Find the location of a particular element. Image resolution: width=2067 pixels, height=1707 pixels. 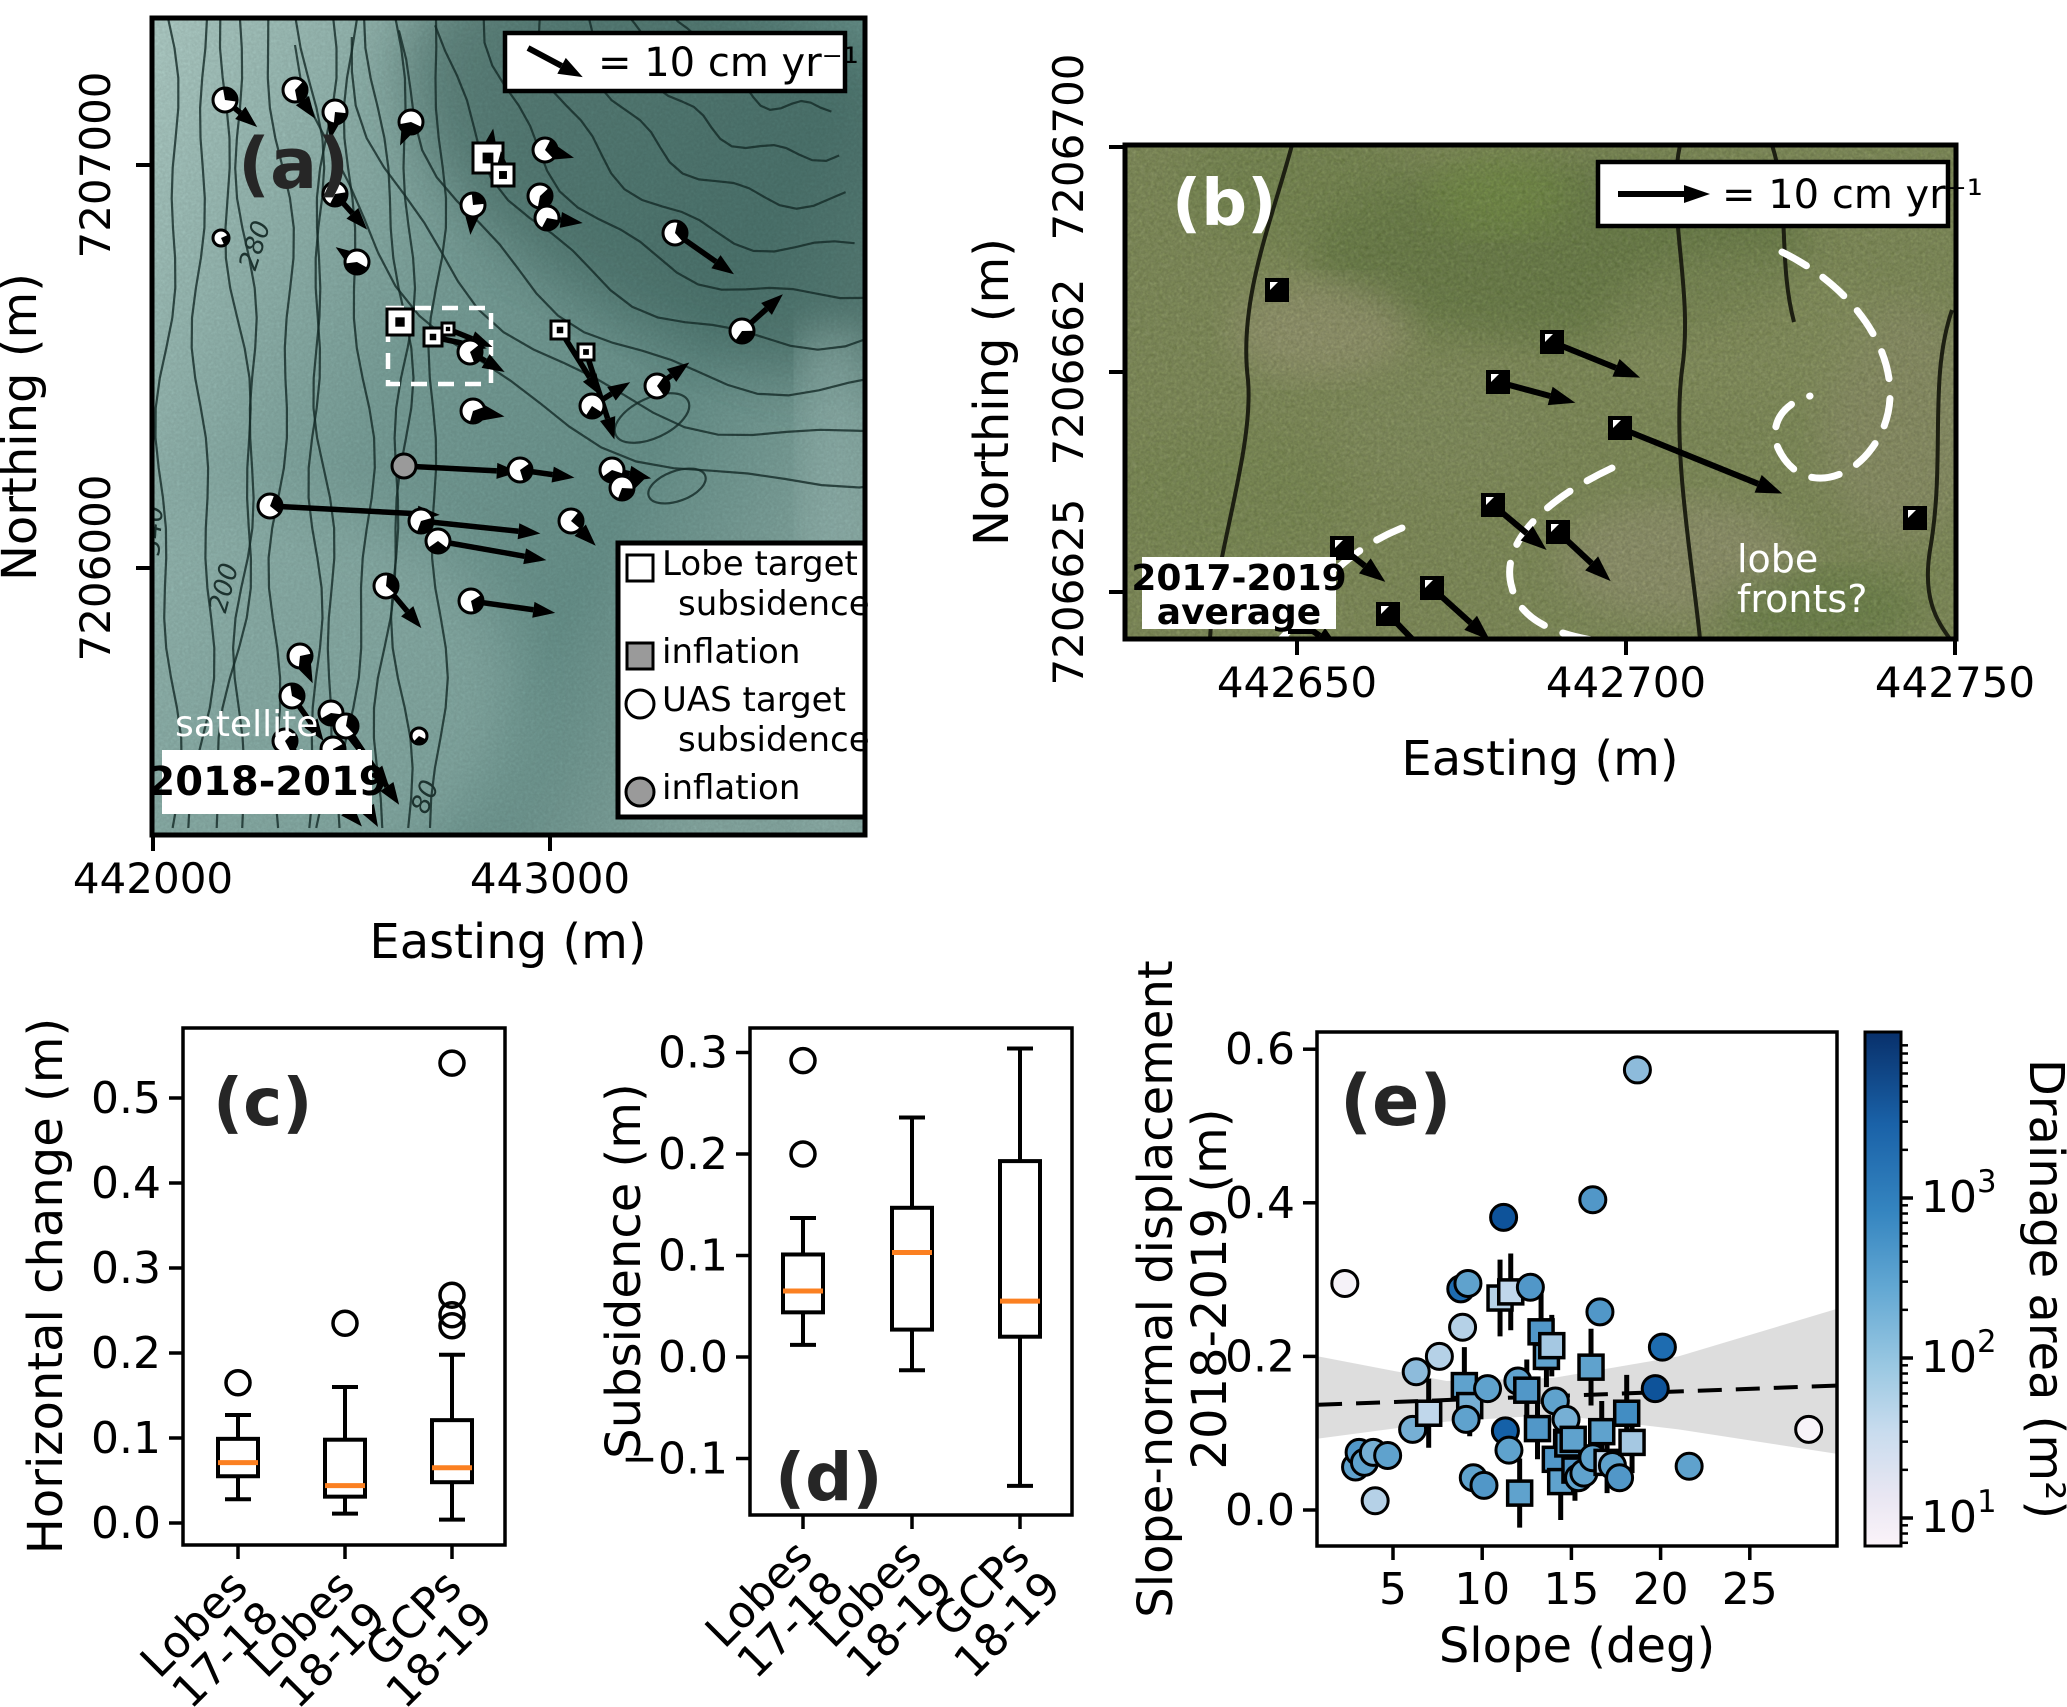

x-tick-label: 442650 is located at coordinates (1297, 682).